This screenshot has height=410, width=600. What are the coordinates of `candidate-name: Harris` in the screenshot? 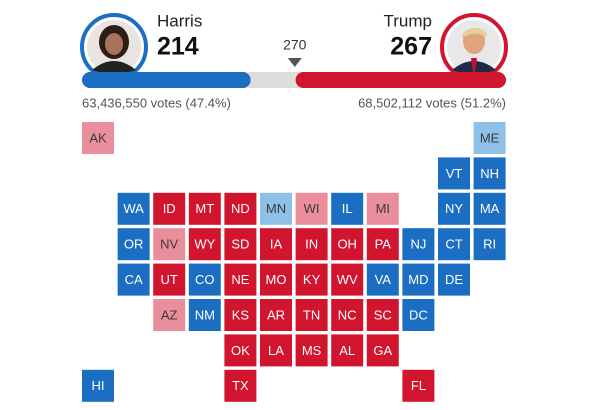 It's located at (179, 20).